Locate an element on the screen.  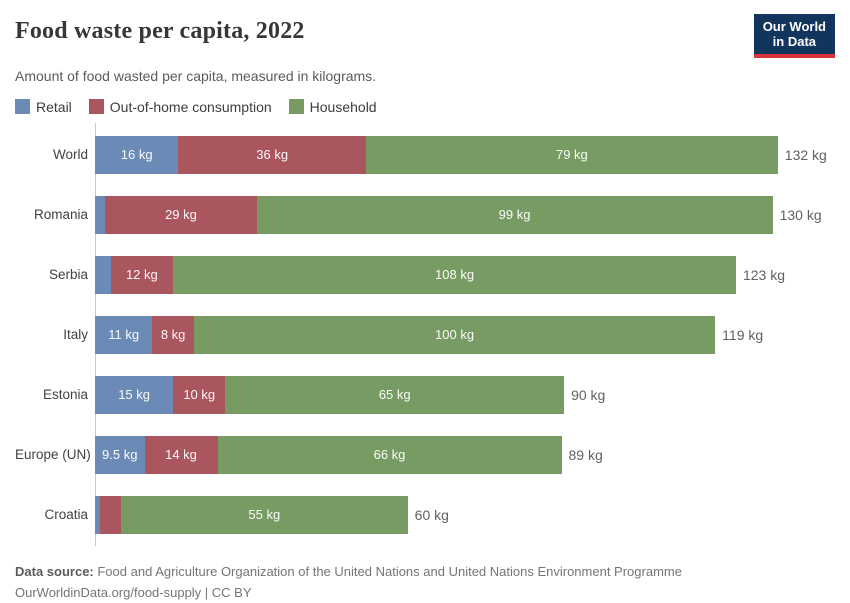
bar-segment-household: 55 kg is located at coordinates (264, 514).